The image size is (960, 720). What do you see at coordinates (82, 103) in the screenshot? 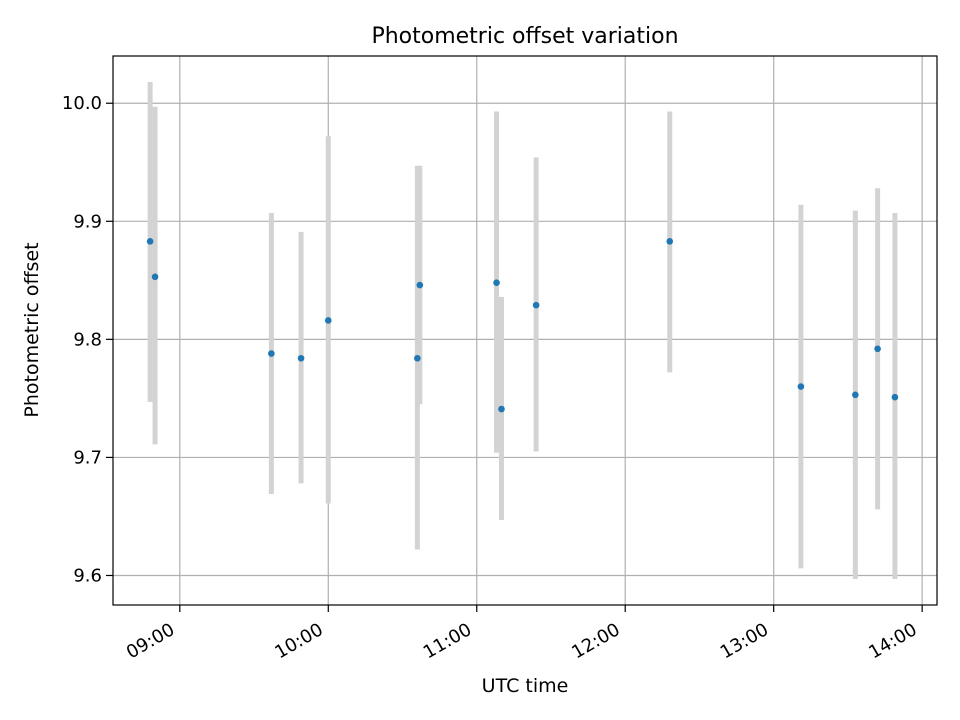
I see `y-tick-label: 10.0` at bounding box center [82, 103].